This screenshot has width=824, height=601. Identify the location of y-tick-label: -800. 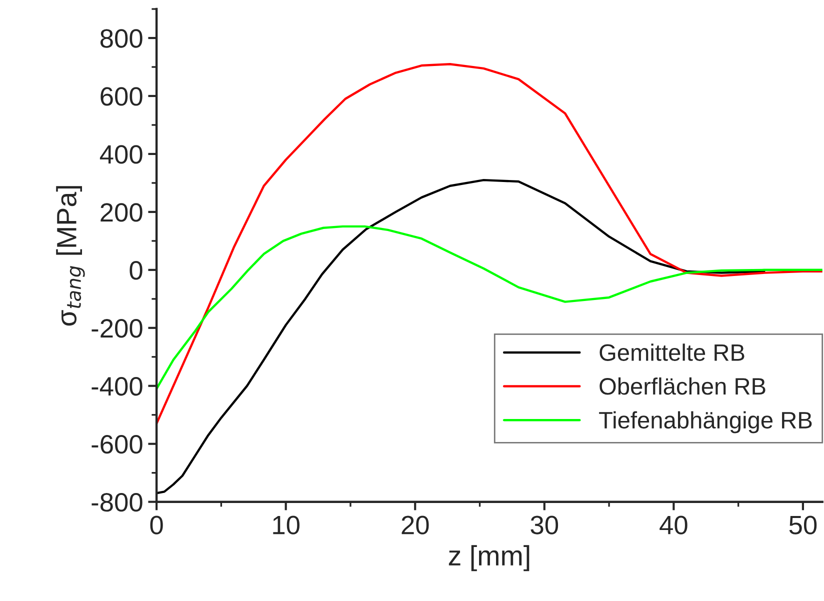
(117, 502).